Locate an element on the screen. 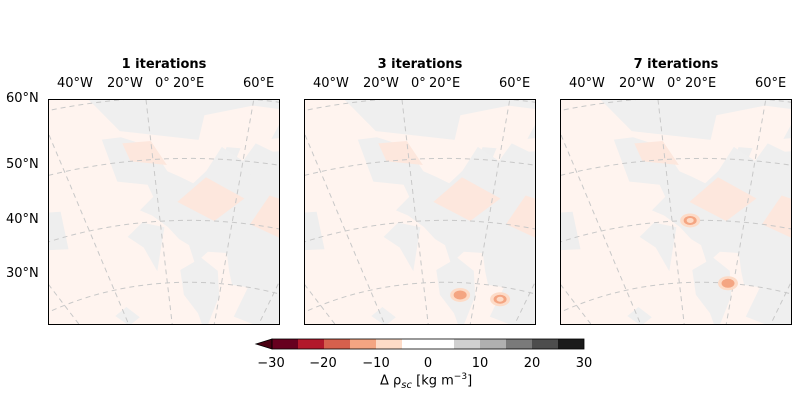  colorbar-tick-label: −30 is located at coordinates (271, 363).